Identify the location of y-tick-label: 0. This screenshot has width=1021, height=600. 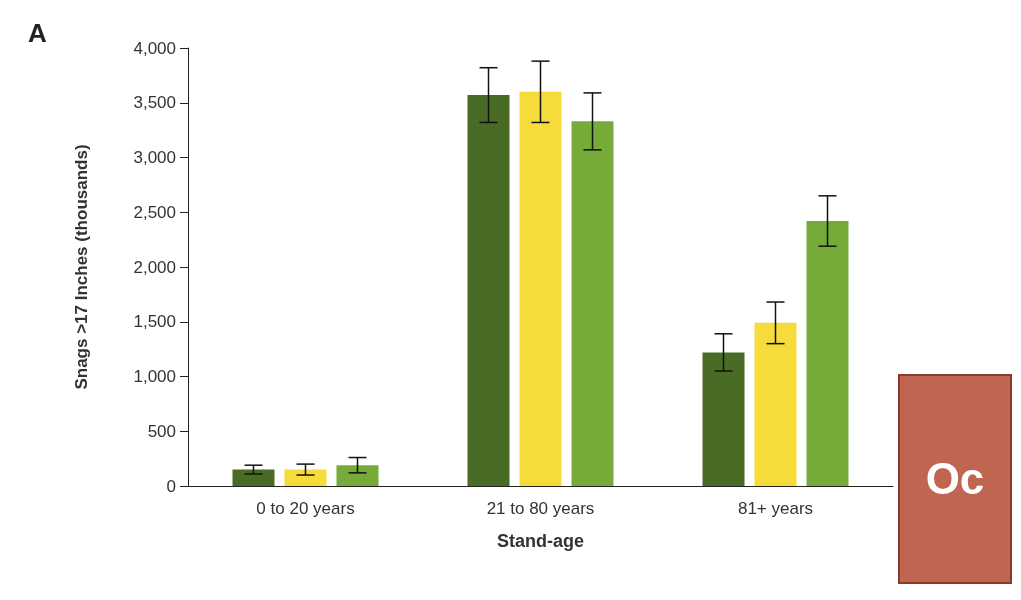
(171, 486).